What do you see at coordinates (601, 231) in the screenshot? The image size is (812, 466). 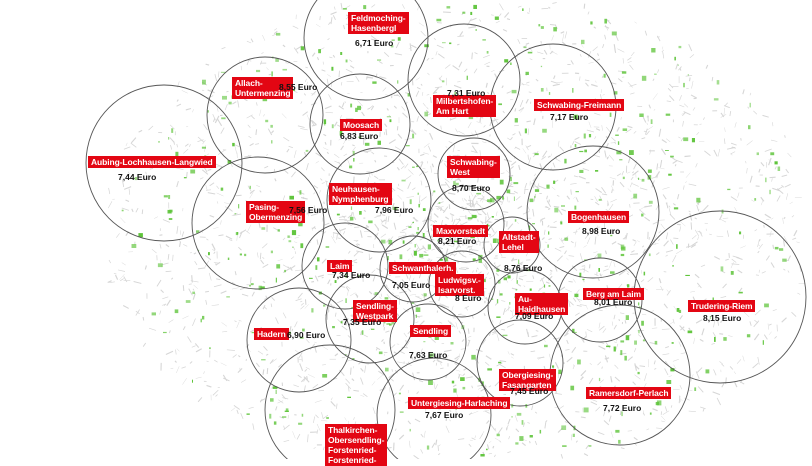 I see `district-price-bogenhausen: 8,98 Euro` at bounding box center [601, 231].